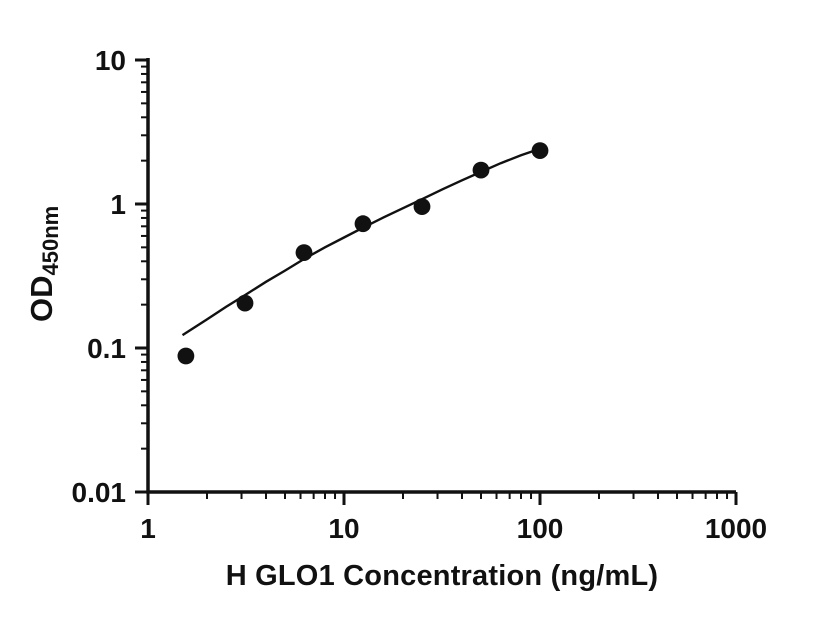  I want to click on x-tick-label: 1000, so click(736, 528).